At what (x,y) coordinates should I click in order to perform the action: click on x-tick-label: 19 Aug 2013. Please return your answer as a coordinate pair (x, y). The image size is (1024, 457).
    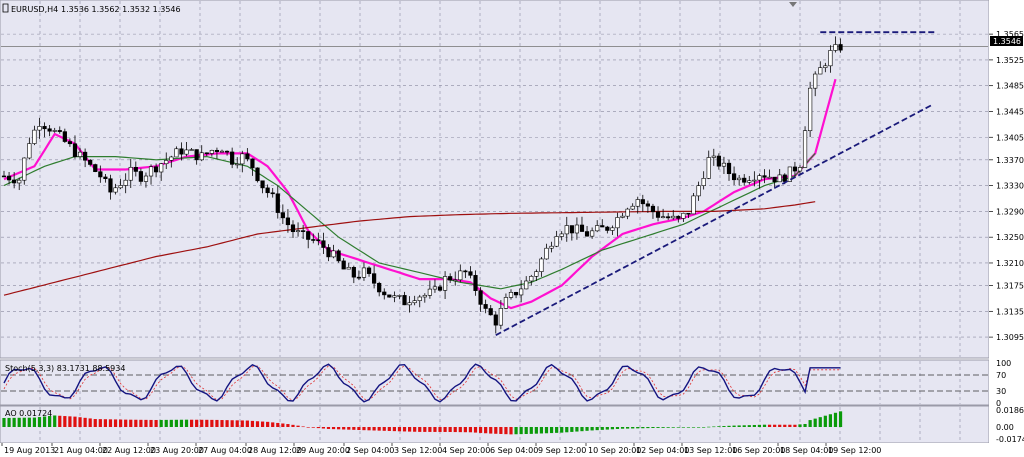
    Looking at the image, I should click on (29, 450).